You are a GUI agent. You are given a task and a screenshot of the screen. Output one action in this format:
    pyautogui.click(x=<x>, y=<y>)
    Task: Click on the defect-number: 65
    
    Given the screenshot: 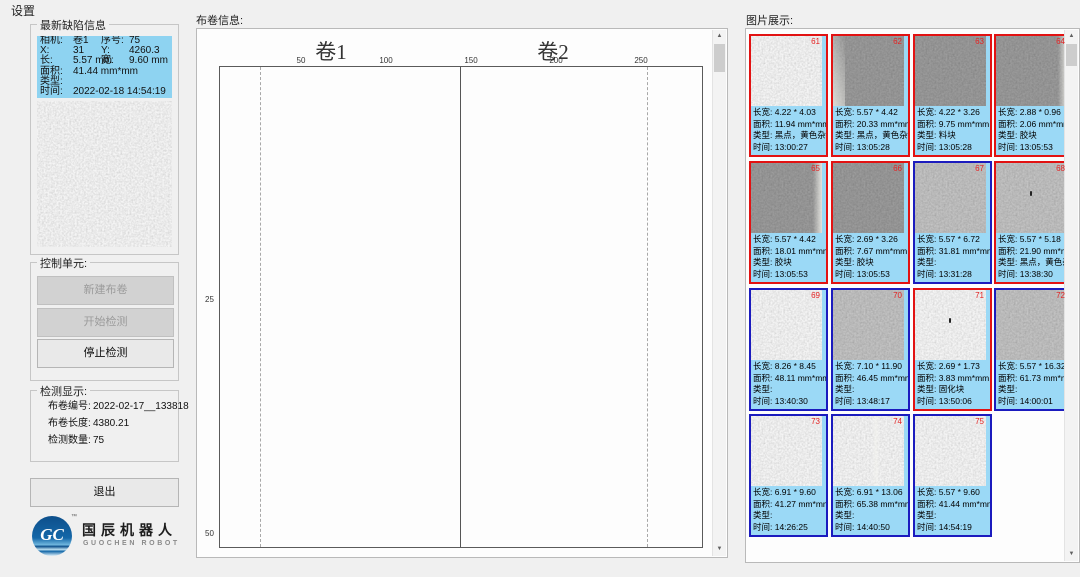 What is the action you would take?
    pyautogui.click(x=815, y=168)
    